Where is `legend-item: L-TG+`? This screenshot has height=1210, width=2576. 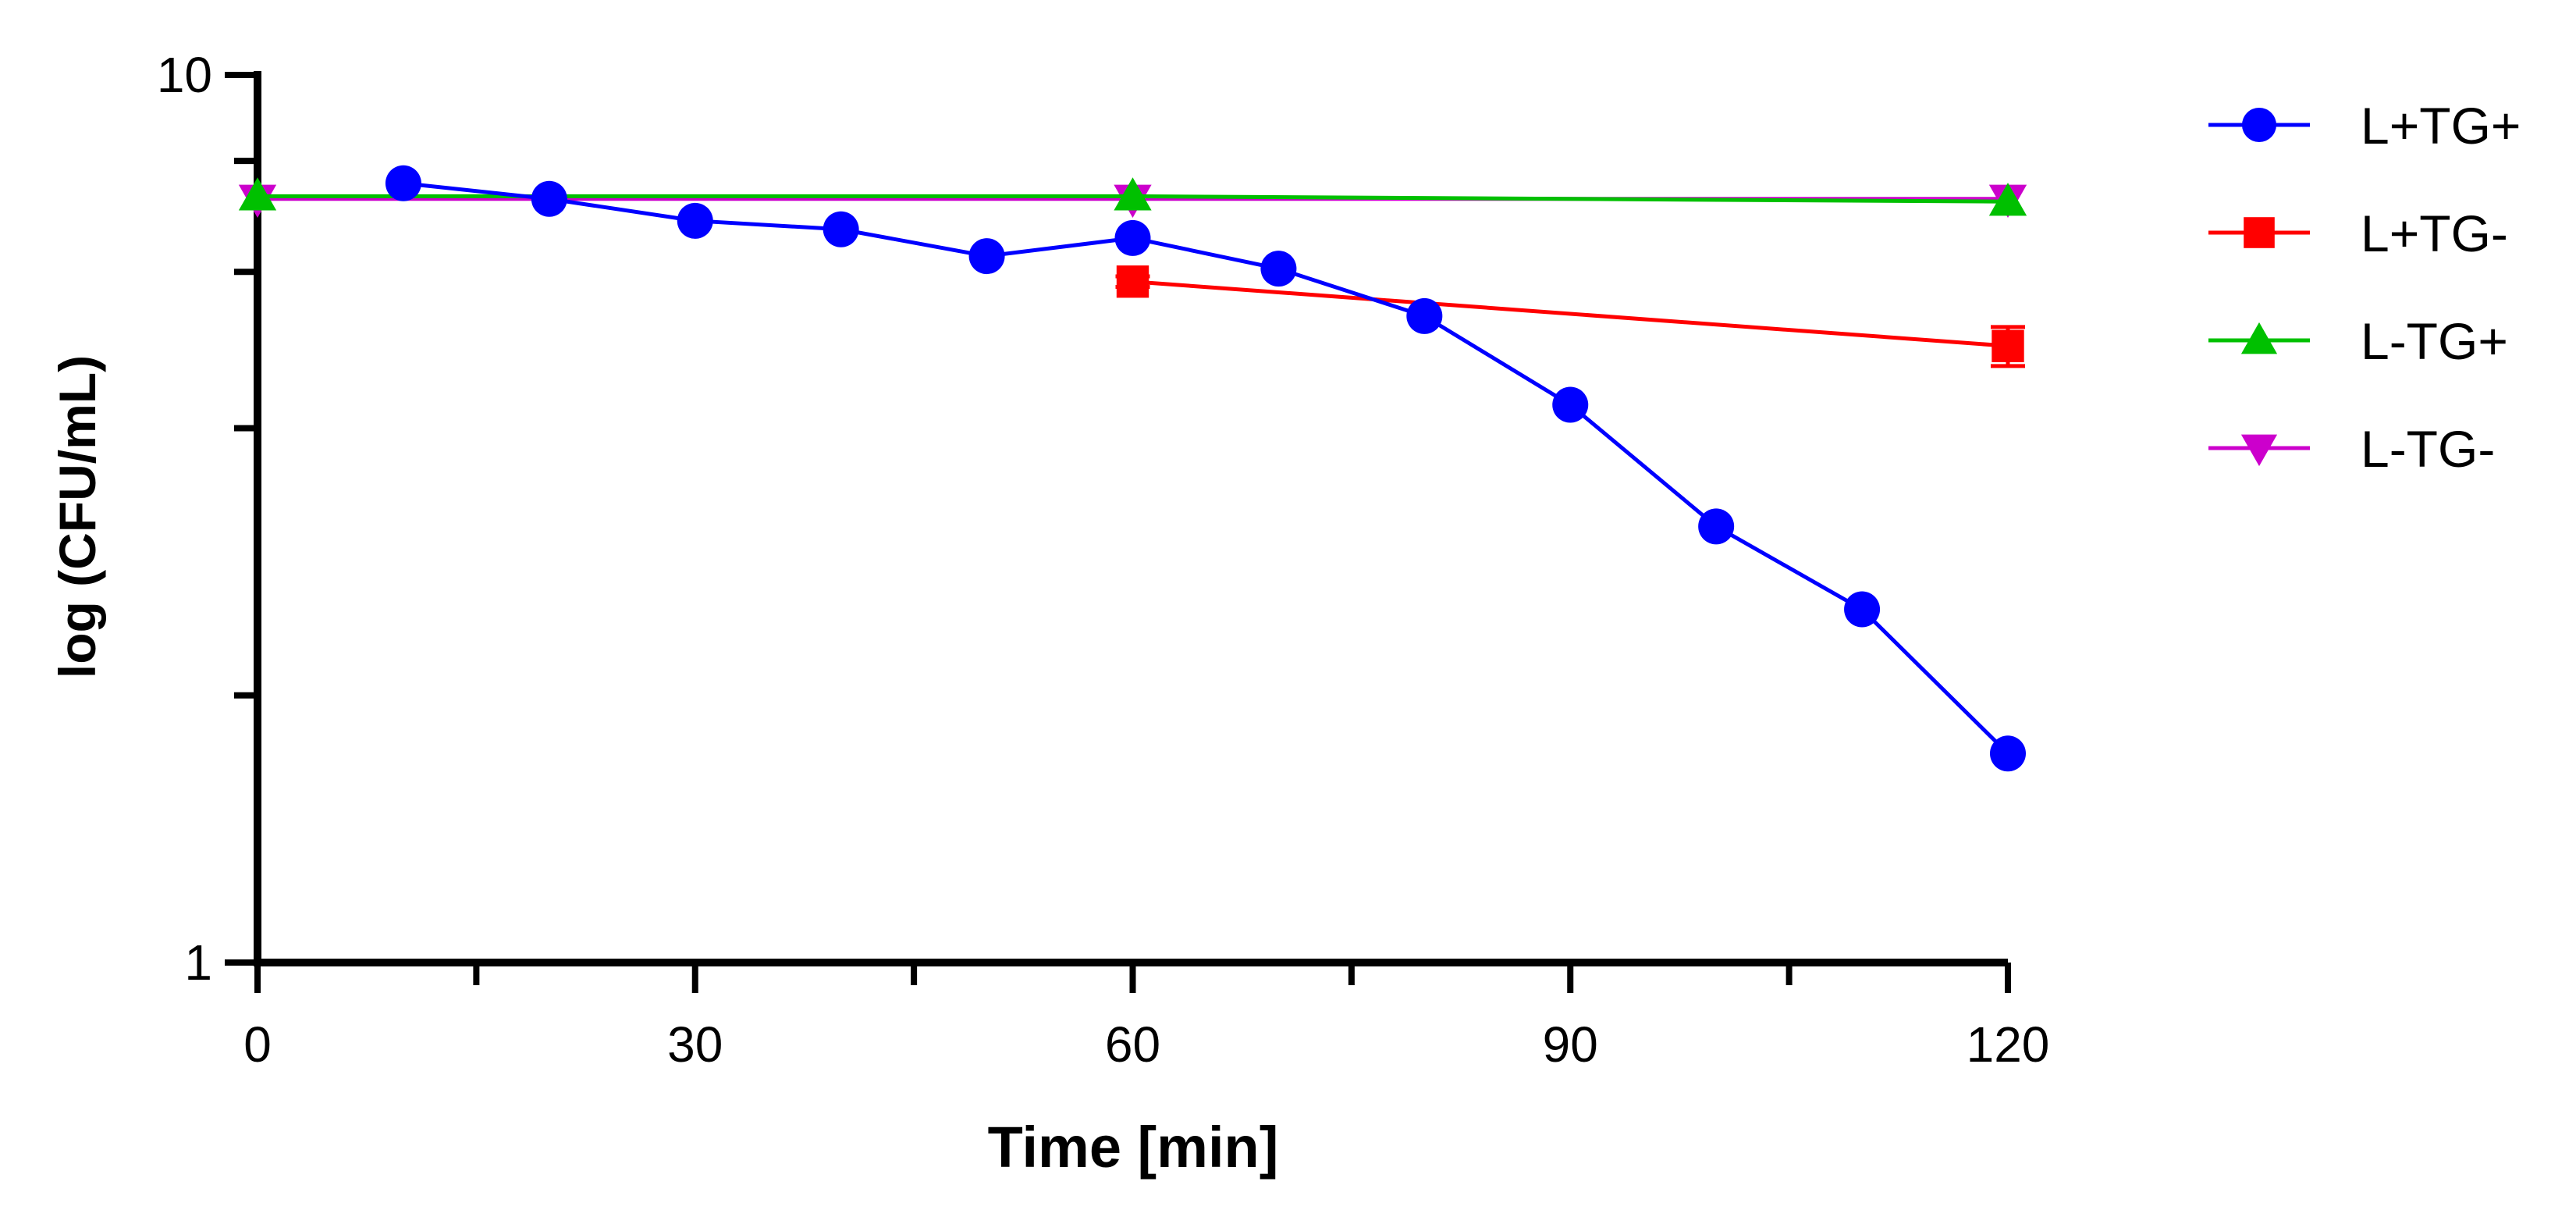 legend-item: L-TG+ is located at coordinates (2358, 341).